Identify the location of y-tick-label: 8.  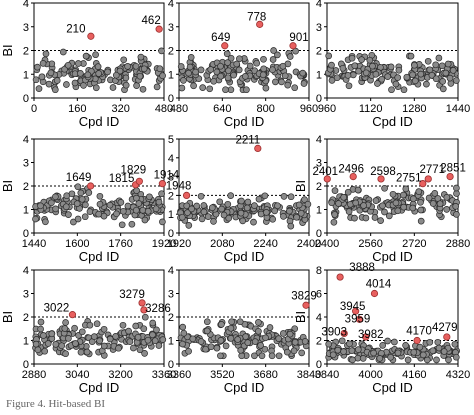
(319, 271).